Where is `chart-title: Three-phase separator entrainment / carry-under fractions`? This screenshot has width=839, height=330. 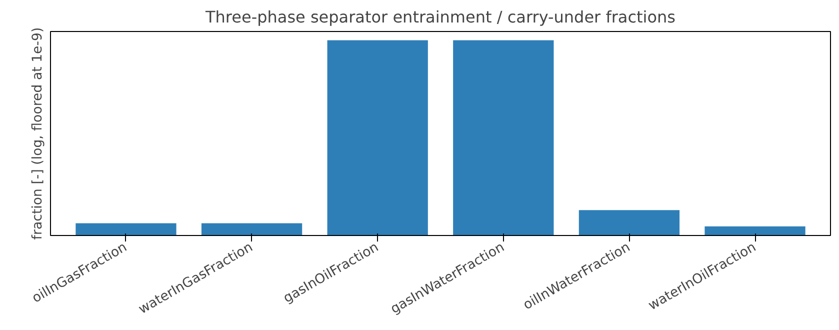
chart-title: Three-phase separator entrainment / carry-under fractions is located at coordinates (440, 17).